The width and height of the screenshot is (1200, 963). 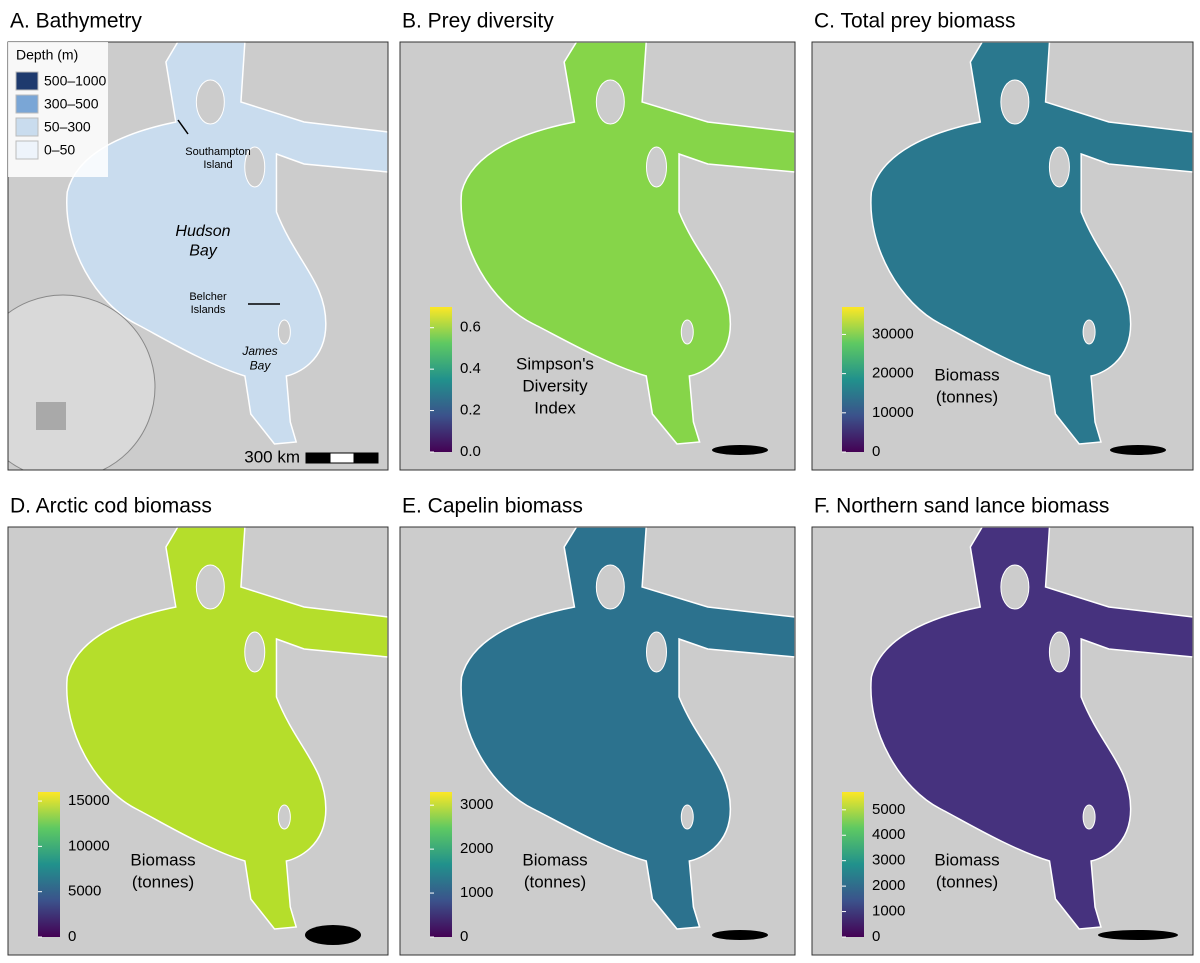 What do you see at coordinates (272, 456) in the screenshot?
I see `scale-label: 300 km` at bounding box center [272, 456].